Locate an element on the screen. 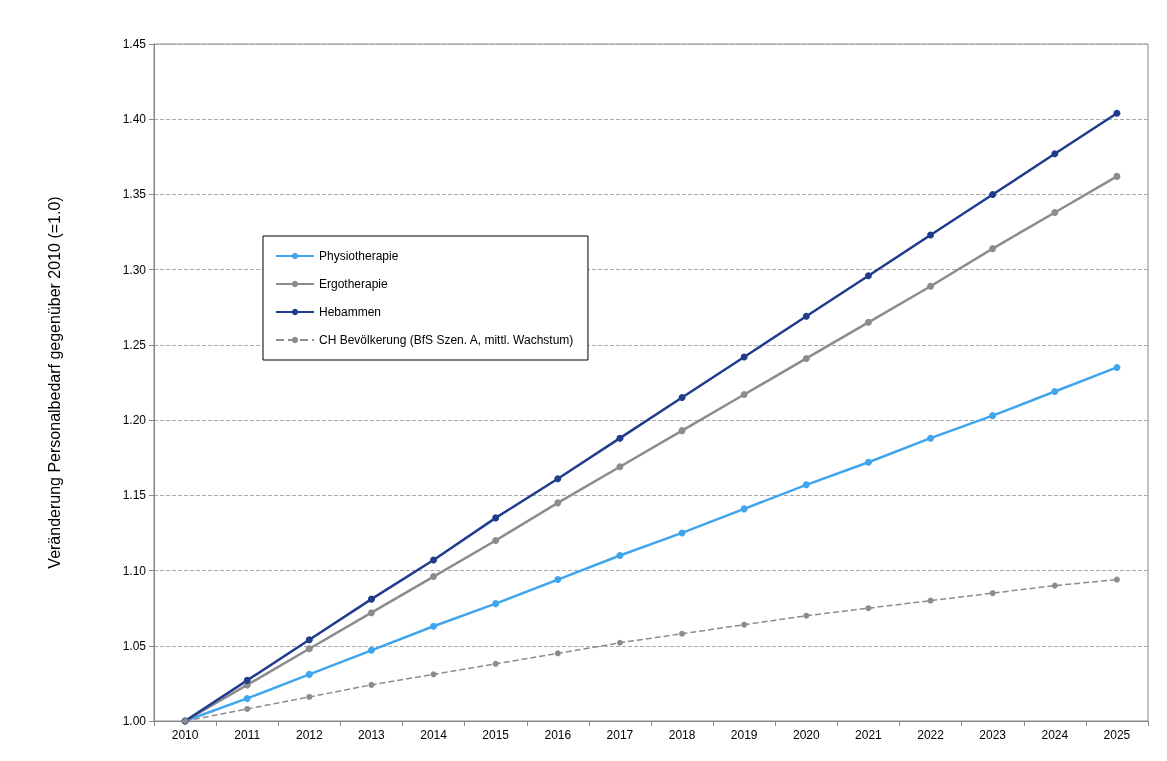 Image resolution: width=1167 pixels, height=761 pixels. x-tick-label: 2013 is located at coordinates (372, 735).